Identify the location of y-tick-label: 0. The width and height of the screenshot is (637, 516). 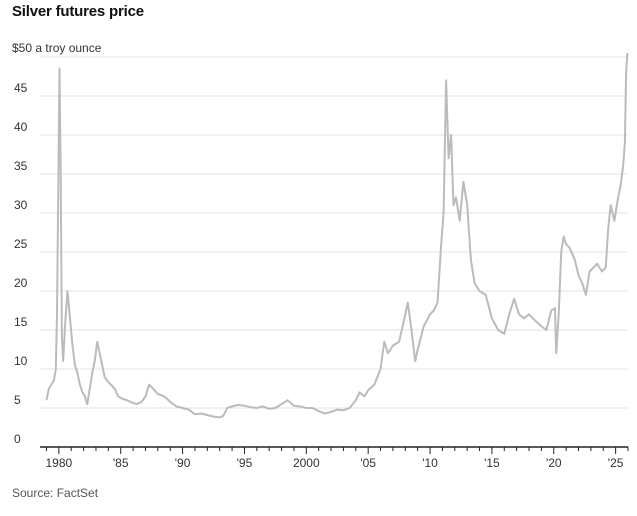
(17, 439).